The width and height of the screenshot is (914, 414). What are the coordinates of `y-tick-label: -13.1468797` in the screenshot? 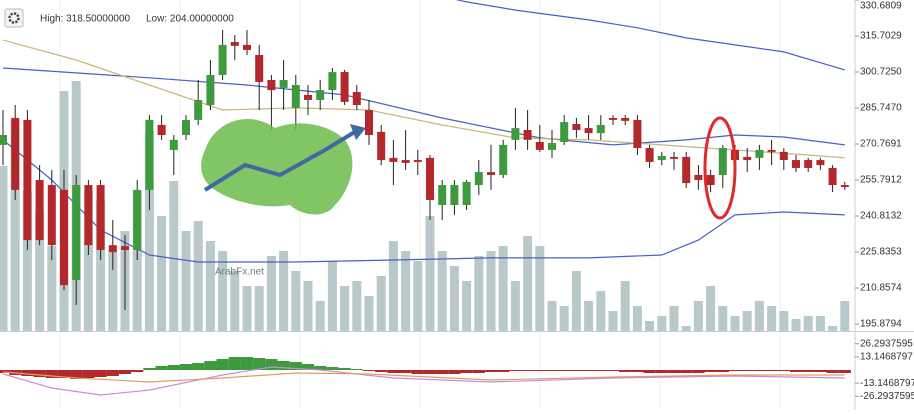 It's located at (887, 383).